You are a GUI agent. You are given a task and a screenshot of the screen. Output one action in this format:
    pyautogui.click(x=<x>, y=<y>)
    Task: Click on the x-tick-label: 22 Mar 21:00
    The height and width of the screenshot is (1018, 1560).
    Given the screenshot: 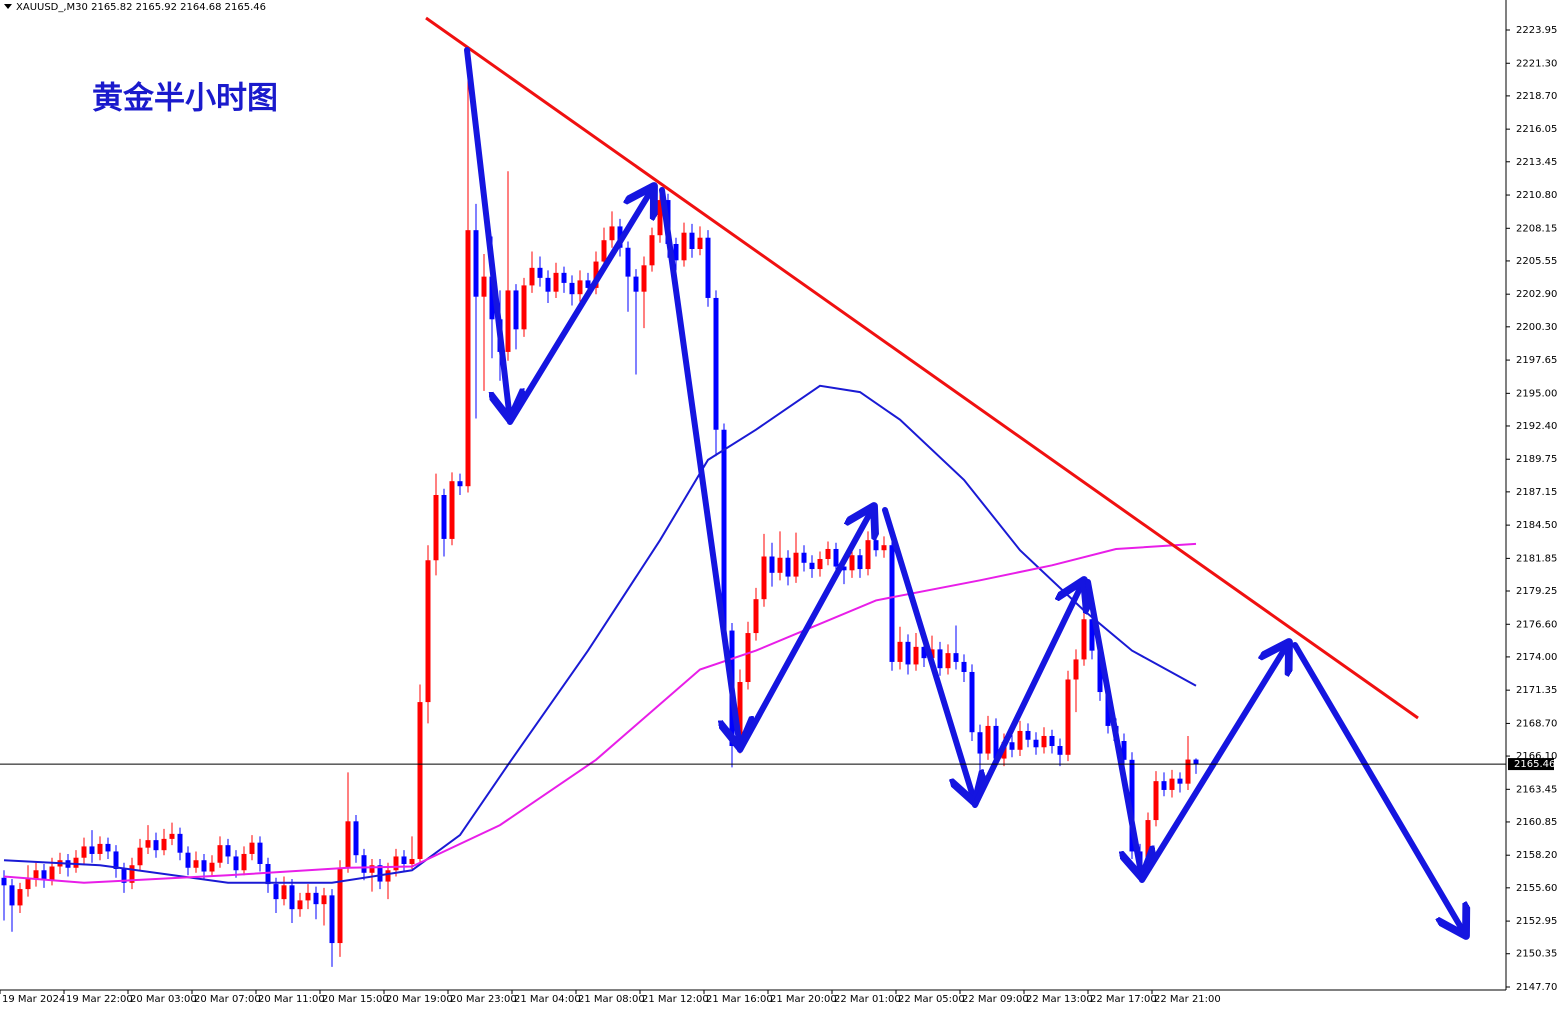 What is the action you would take?
    pyautogui.click(x=1187, y=999)
    